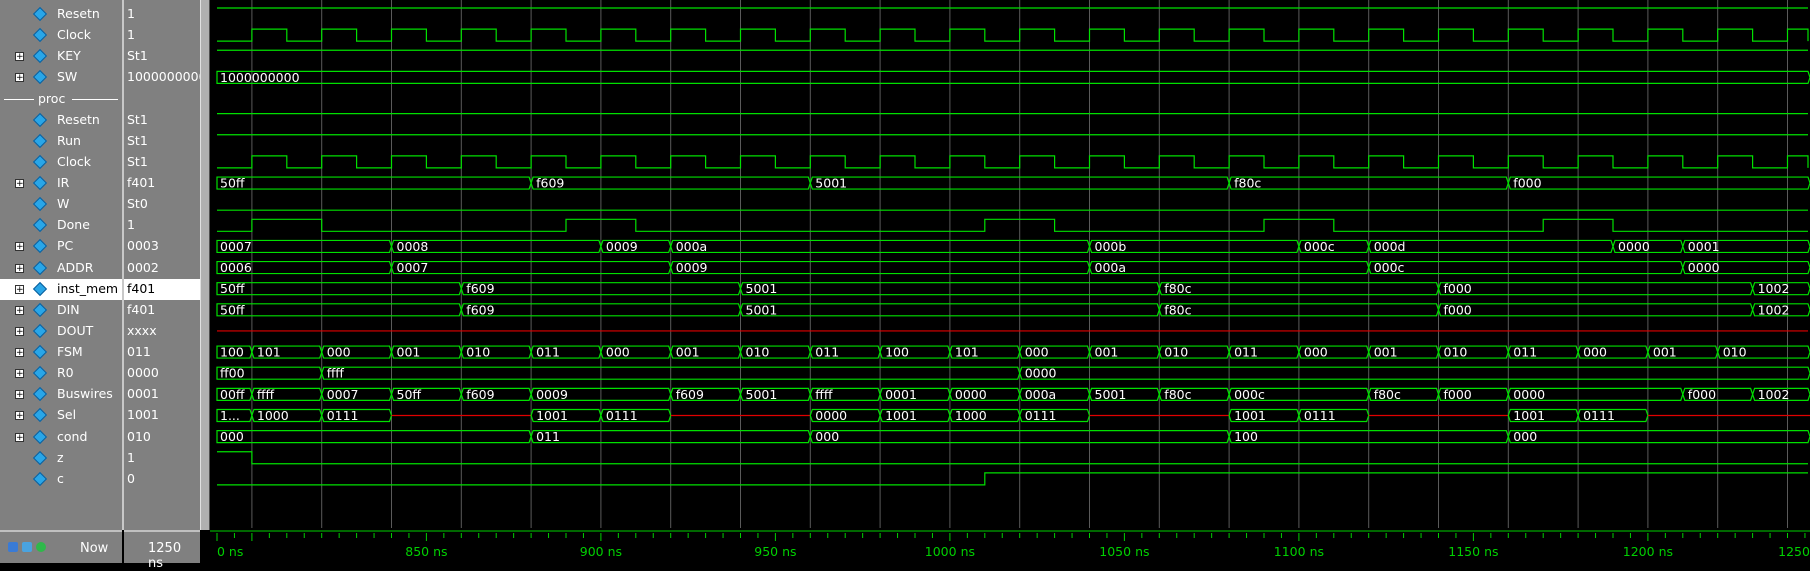 This screenshot has height=571, width=1810. What do you see at coordinates (61, 204) in the screenshot?
I see `signal-row-w: W` at bounding box center [61, 204].